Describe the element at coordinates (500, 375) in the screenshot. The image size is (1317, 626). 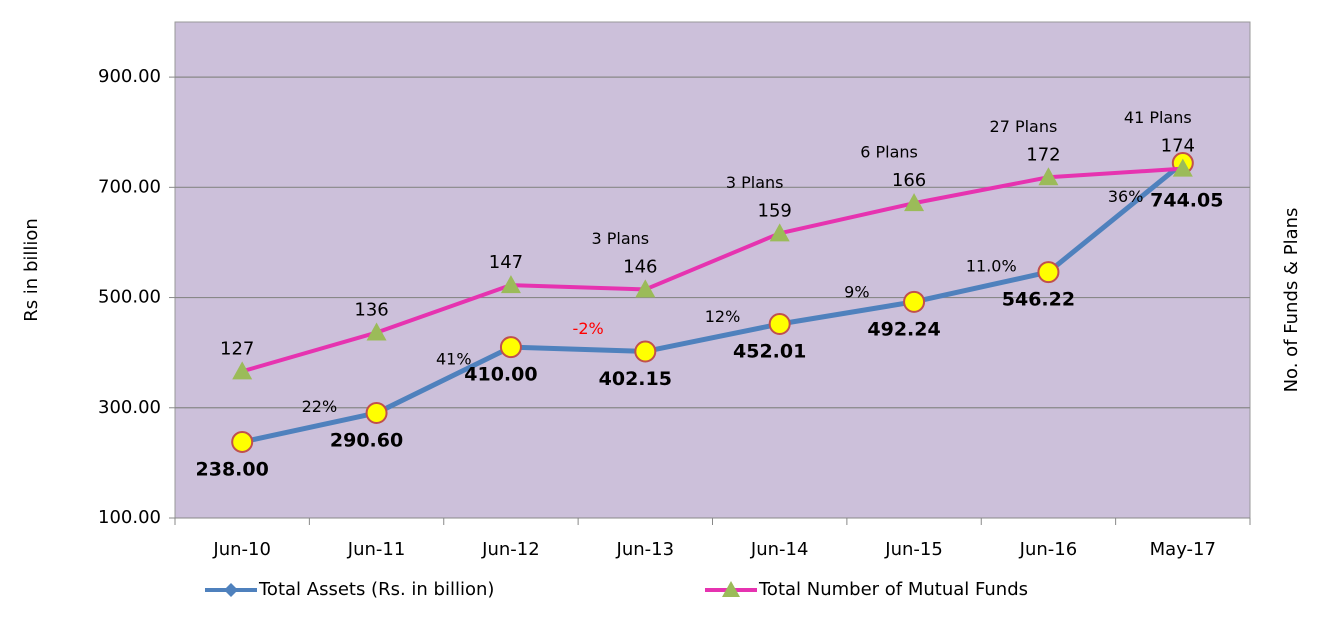
I see `value-label: 410.00` at that location.